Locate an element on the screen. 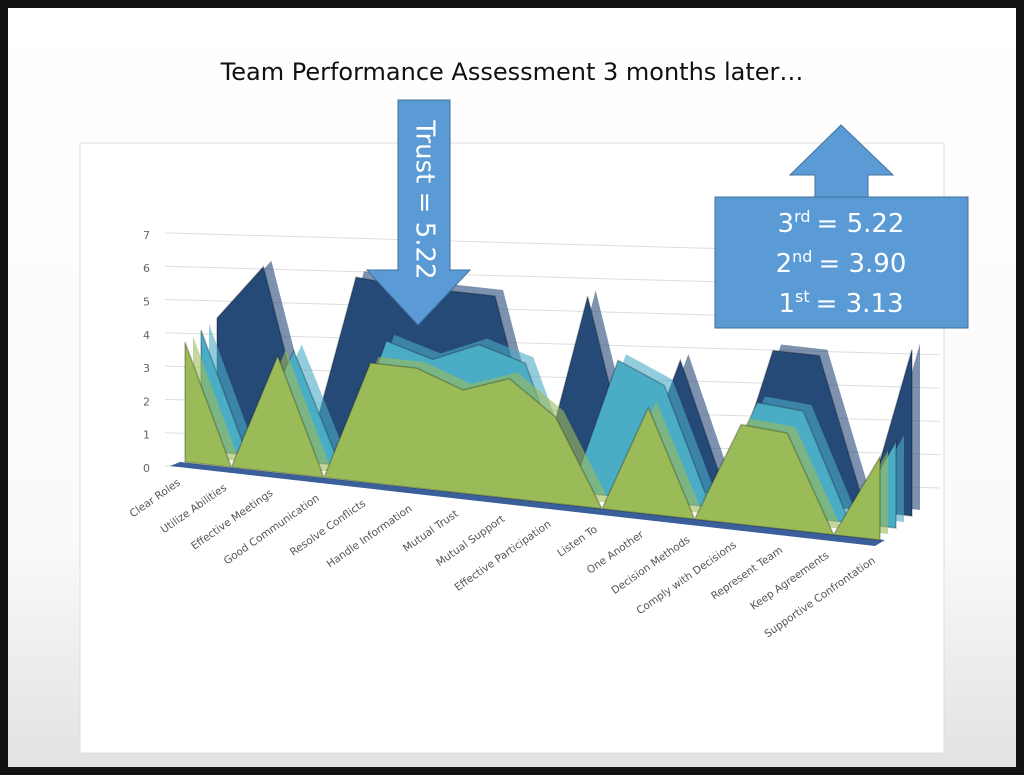 Image resolution: width=1024 pixels, height=775 pixels. y-tick-label: 2 is located at coordinates (146, 401).